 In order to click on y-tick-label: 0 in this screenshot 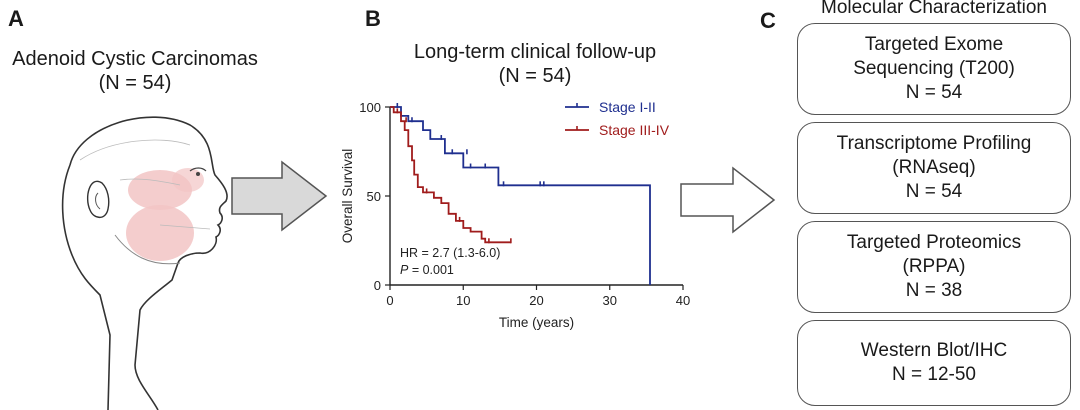, I will do `click(377, 285)`.